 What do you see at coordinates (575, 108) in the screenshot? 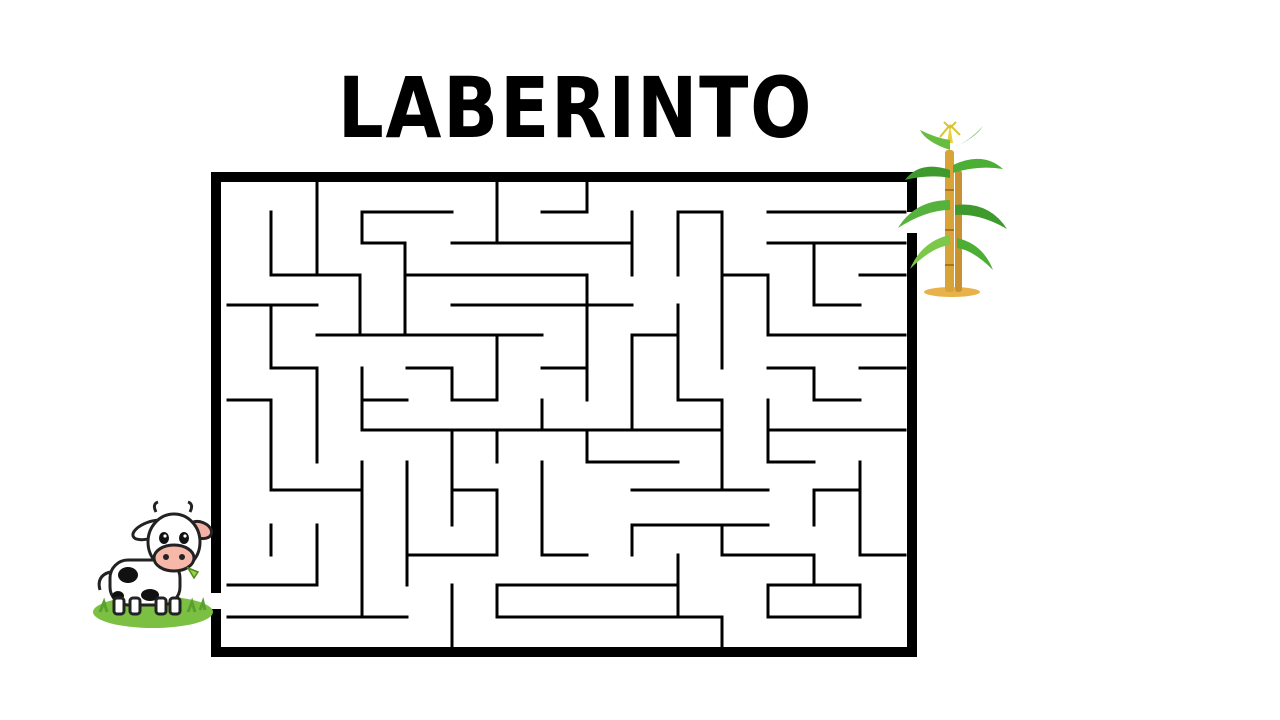
I see `page-title: LABERINTO` at bounding box center [575, 108].